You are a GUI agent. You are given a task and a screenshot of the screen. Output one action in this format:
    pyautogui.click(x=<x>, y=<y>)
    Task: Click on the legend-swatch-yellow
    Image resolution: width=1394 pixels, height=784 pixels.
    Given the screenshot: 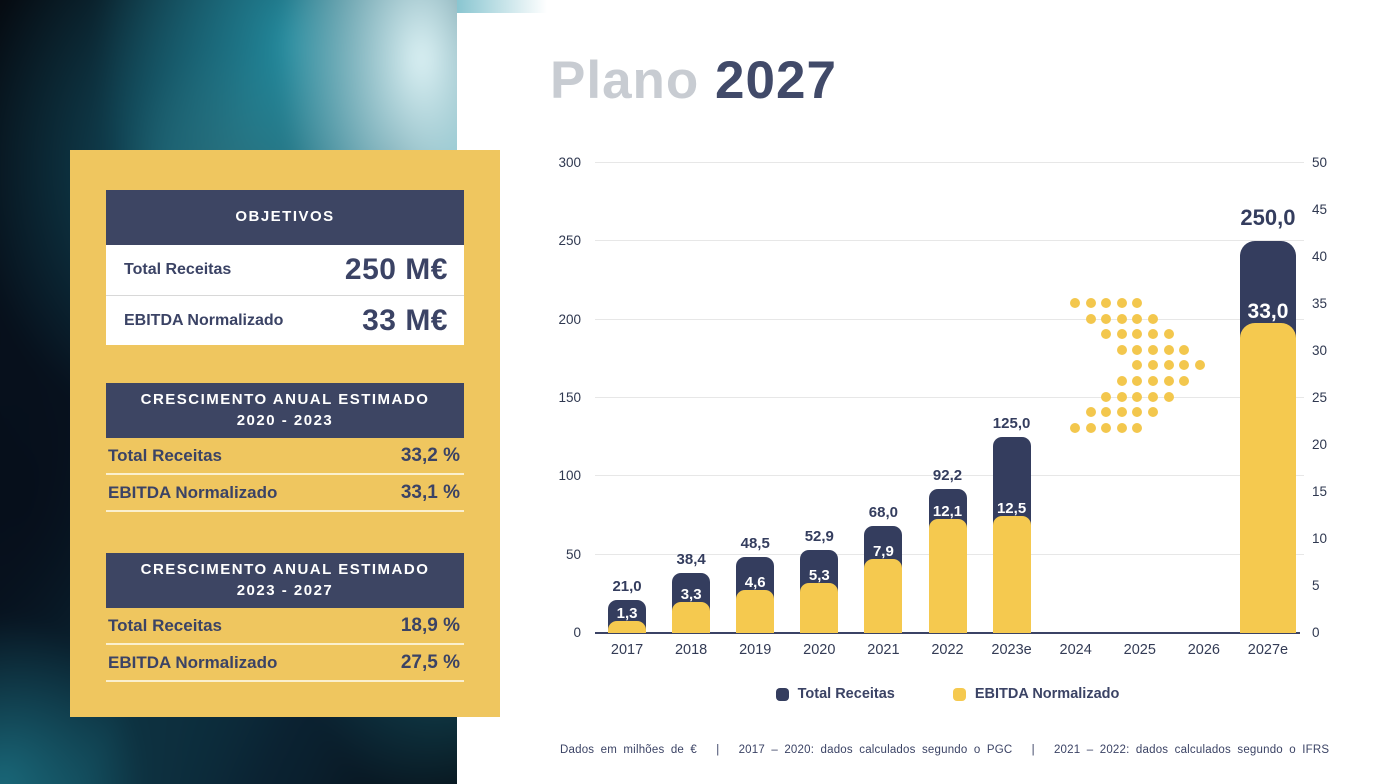 What is the action you would take?
    pyautogui.click(x=959, y=694)
    